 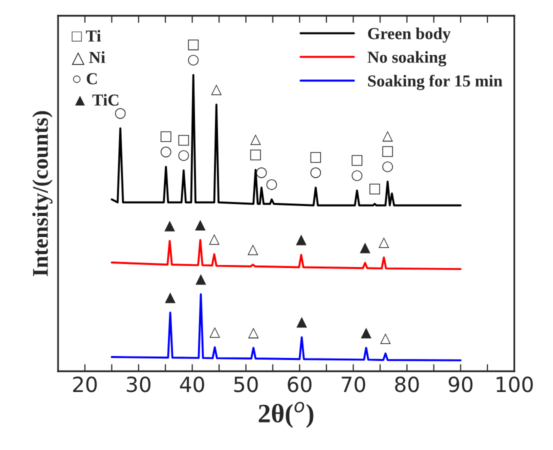 I want to click on x-tick-label: 100, so click(x=514, y=384).